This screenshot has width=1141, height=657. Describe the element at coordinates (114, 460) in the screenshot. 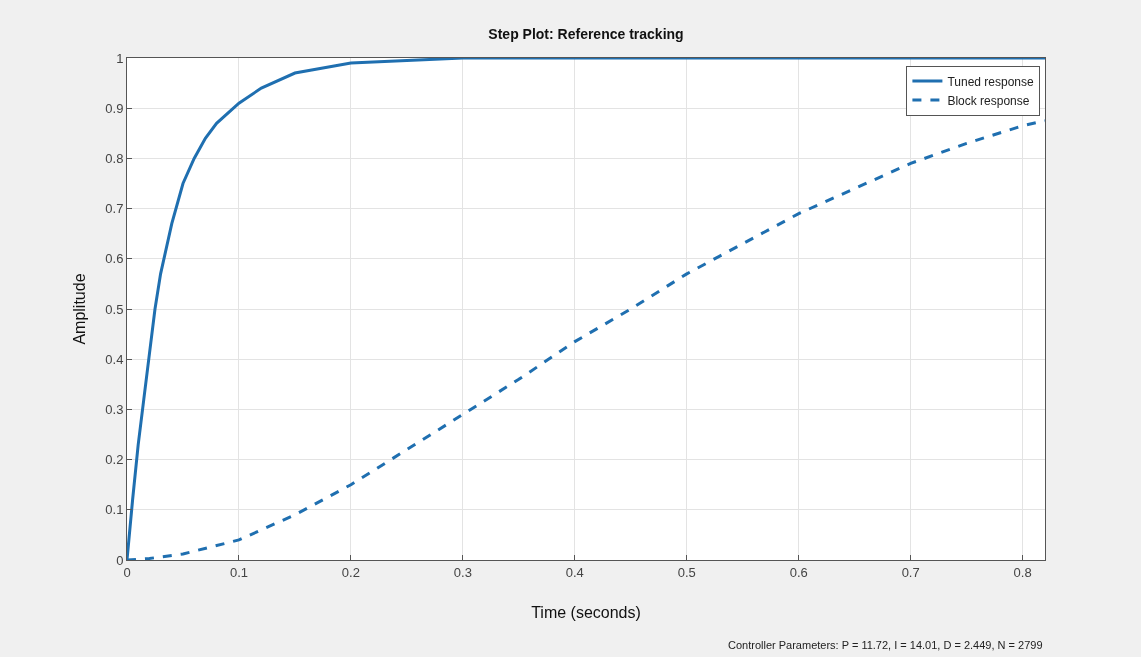

I see `y-tick-label: 0.2` at that location.